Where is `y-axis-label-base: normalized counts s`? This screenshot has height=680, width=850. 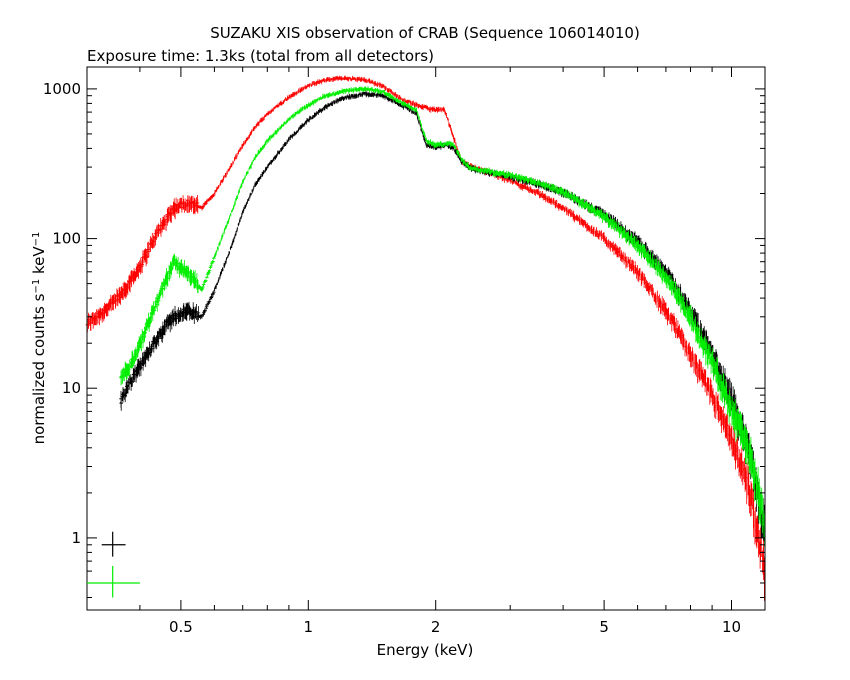 y-axis-label-base: normalized counts s is located at coordinates (39, 368).